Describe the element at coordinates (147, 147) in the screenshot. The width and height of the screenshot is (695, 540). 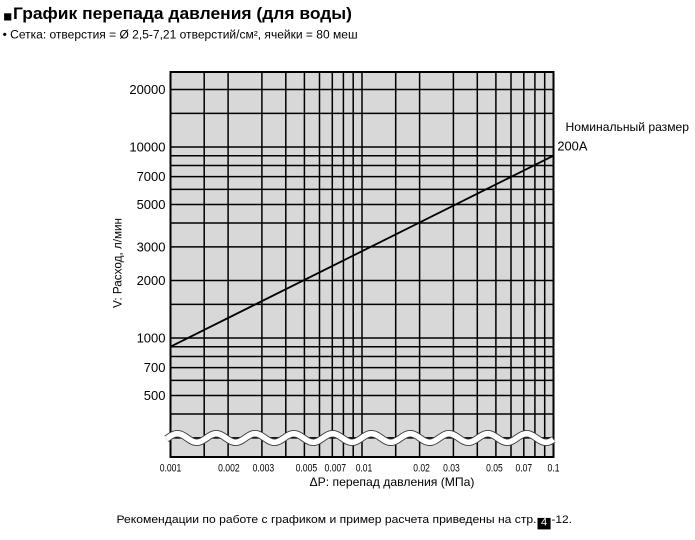
I see `svg-text: 10000` at that location.